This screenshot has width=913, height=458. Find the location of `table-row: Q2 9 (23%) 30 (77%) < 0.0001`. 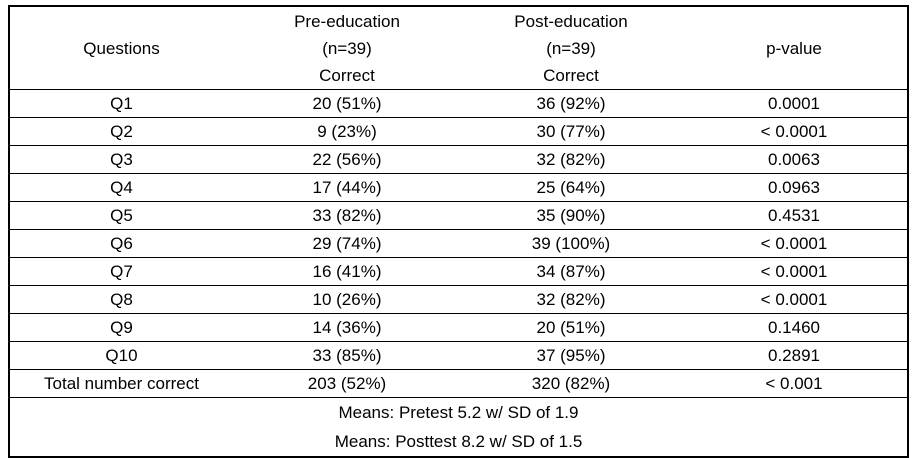

table-row: Q2 9 (23%) 30 (77%) < 0.0001 is located at coordinates (458, 132).